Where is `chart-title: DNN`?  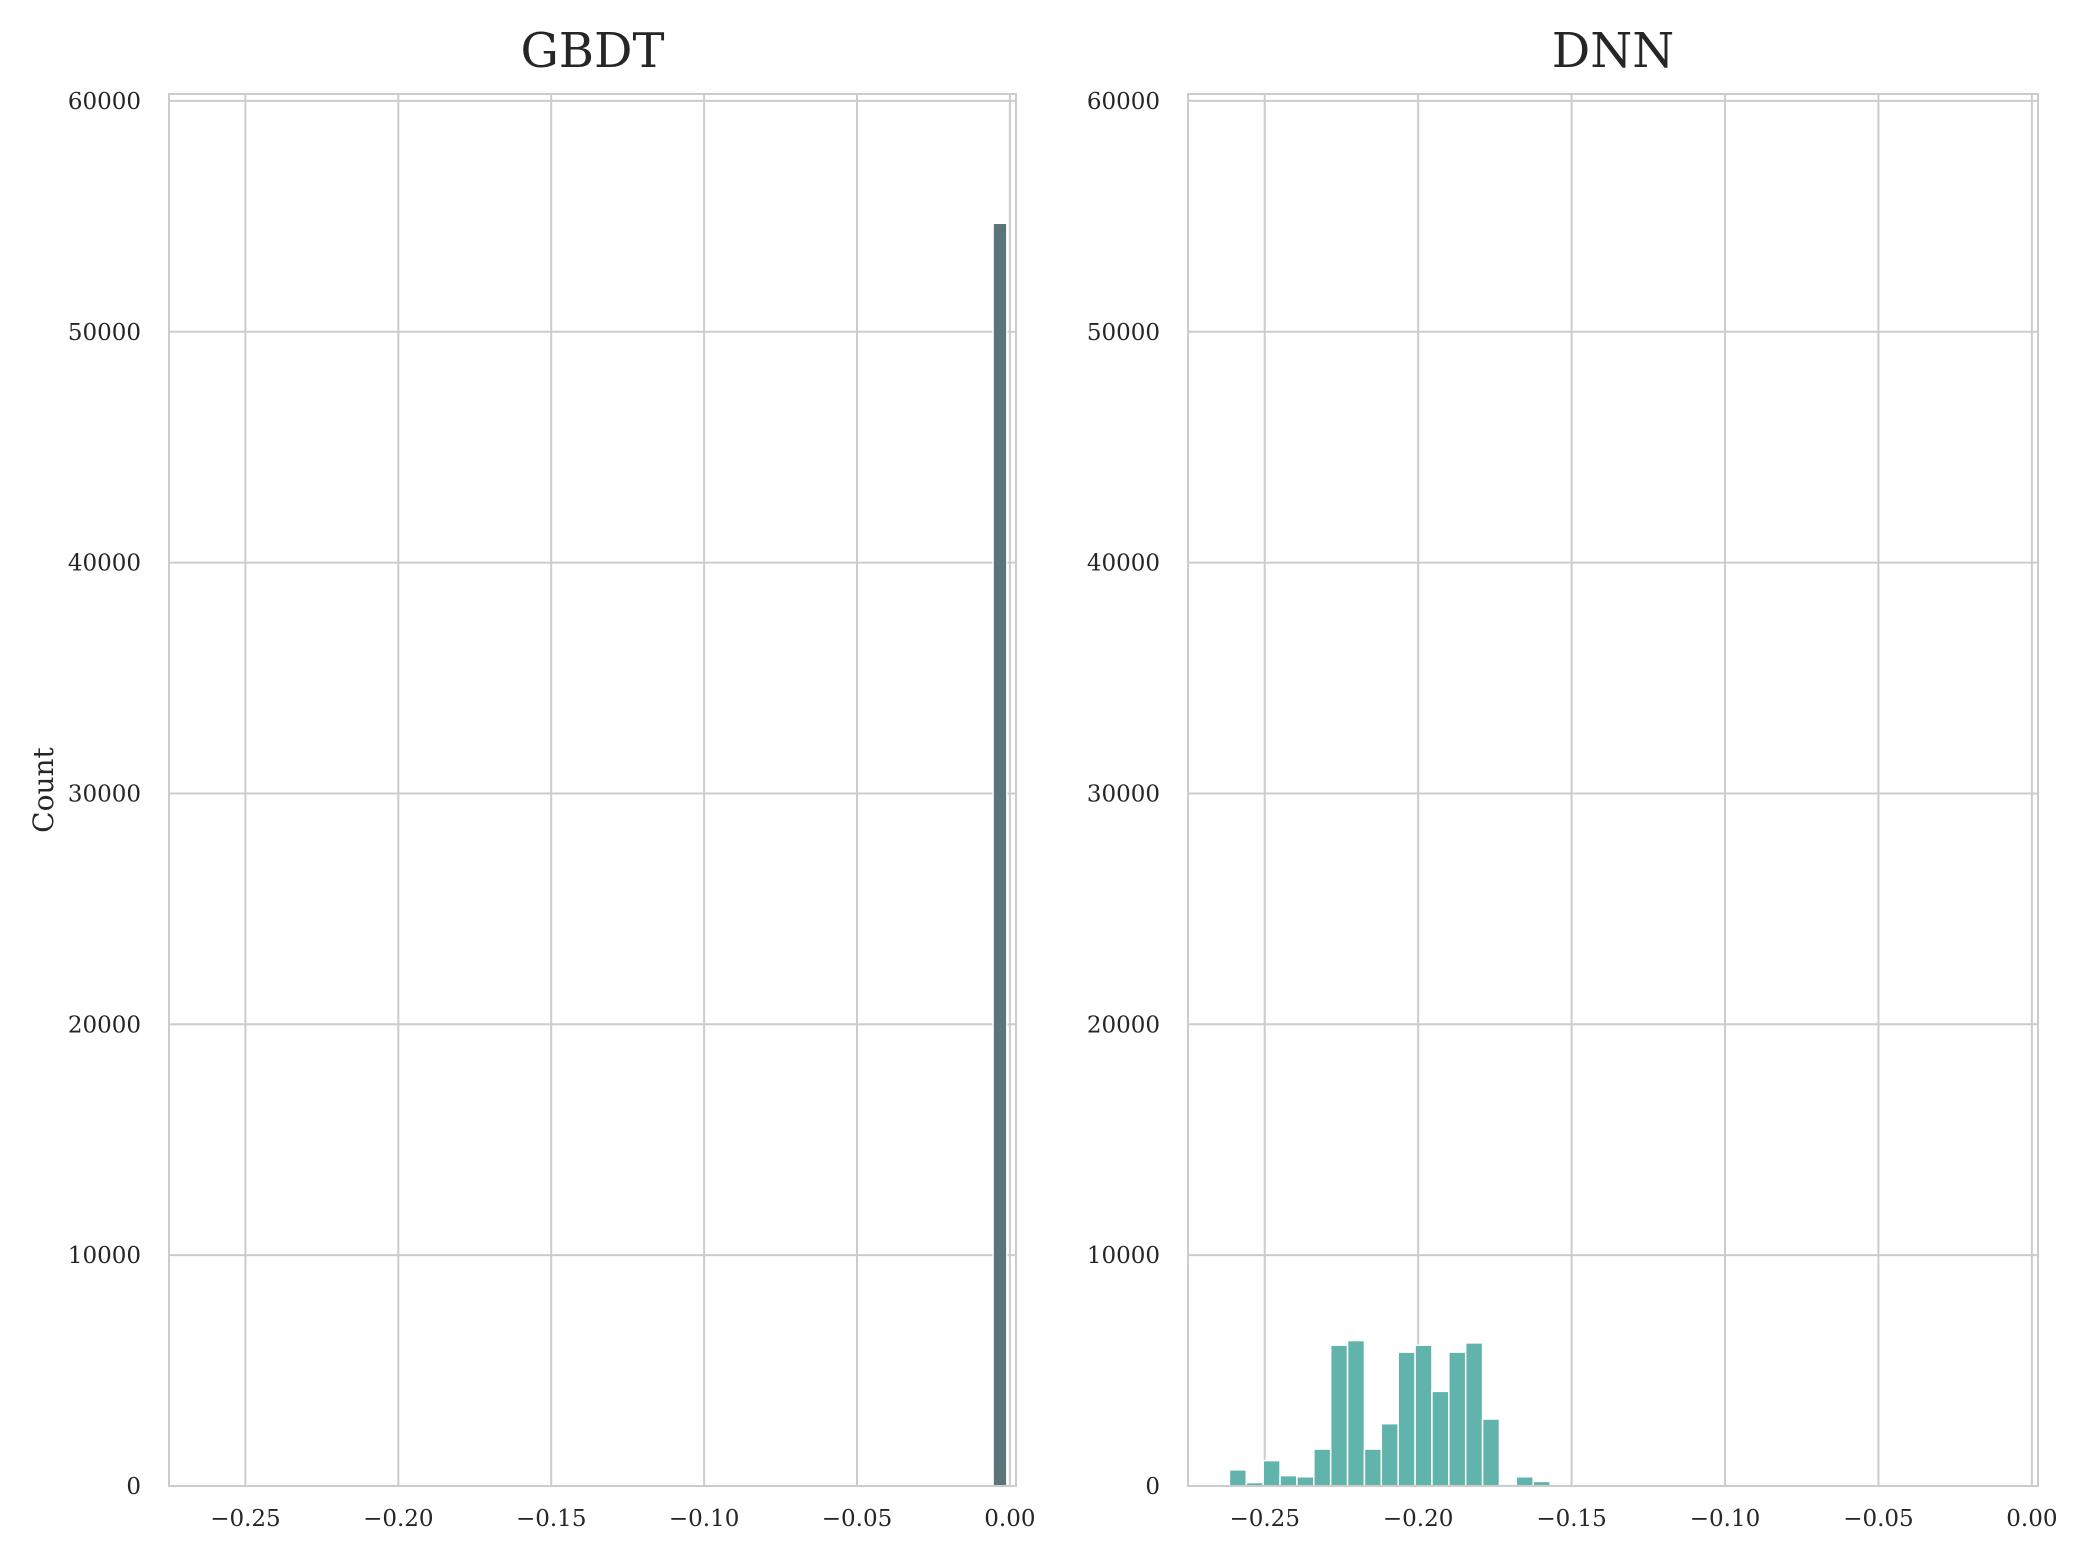 chart-title: DNN is located at coordinates (1613, 51).